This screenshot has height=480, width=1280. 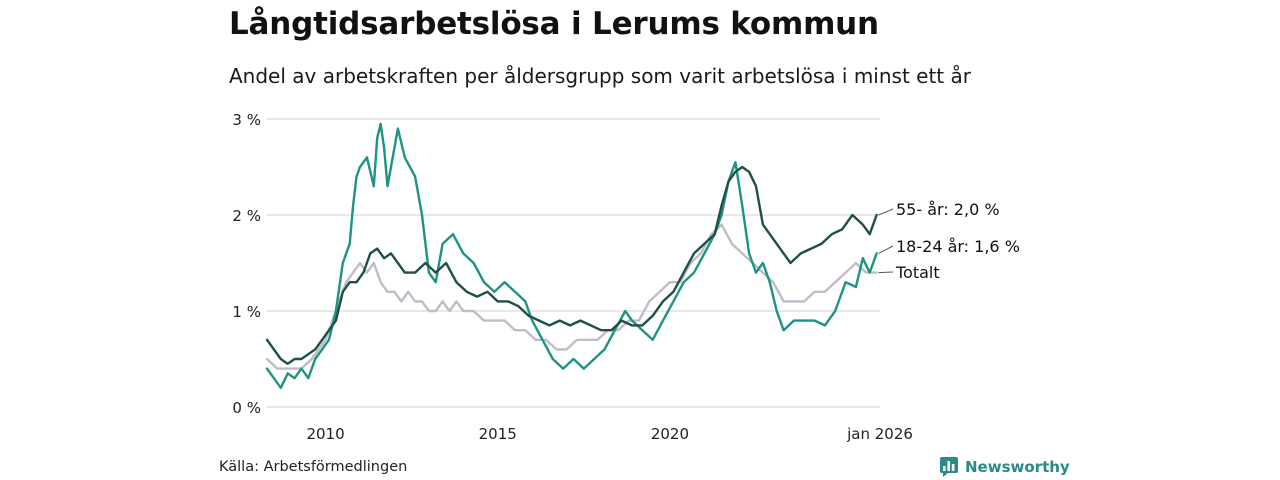 What do you see at coordinates (571, 296) in the screenshot?
I see `series-line-totalt` at bounding box center [571, 296].